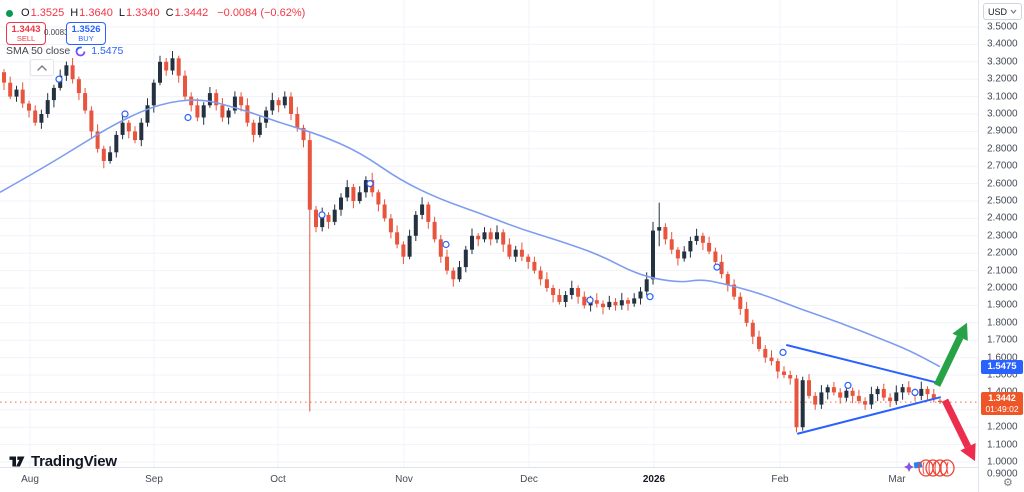 This screenshot has width=1024, height=492. I want to click on price-tick: 1.5000, so click(1002, 375).